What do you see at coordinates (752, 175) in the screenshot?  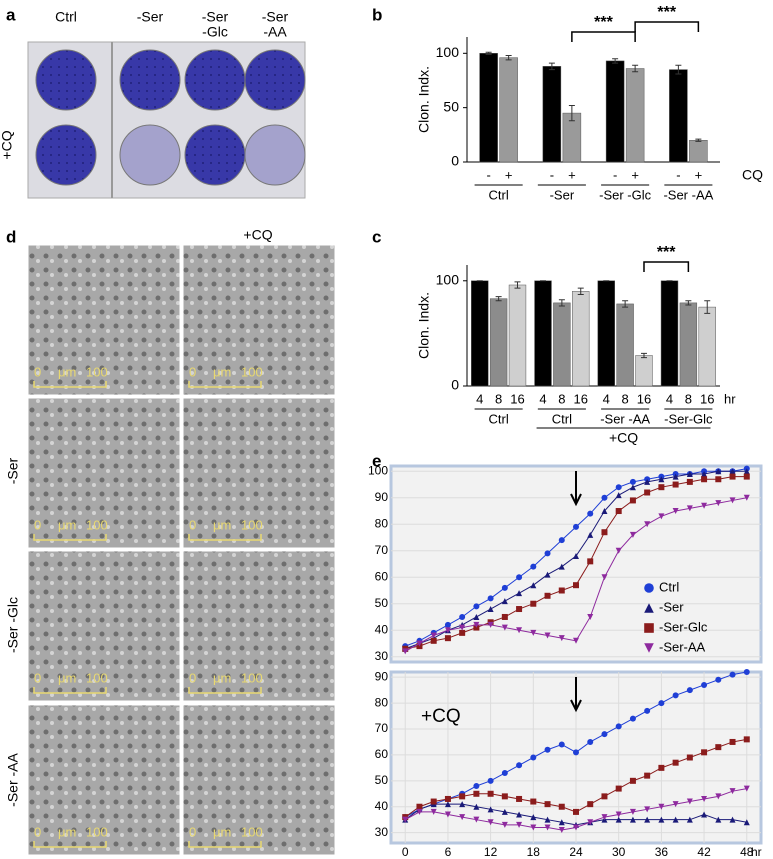 I see `legend-title: CQ` at bounding box center [752, 175].